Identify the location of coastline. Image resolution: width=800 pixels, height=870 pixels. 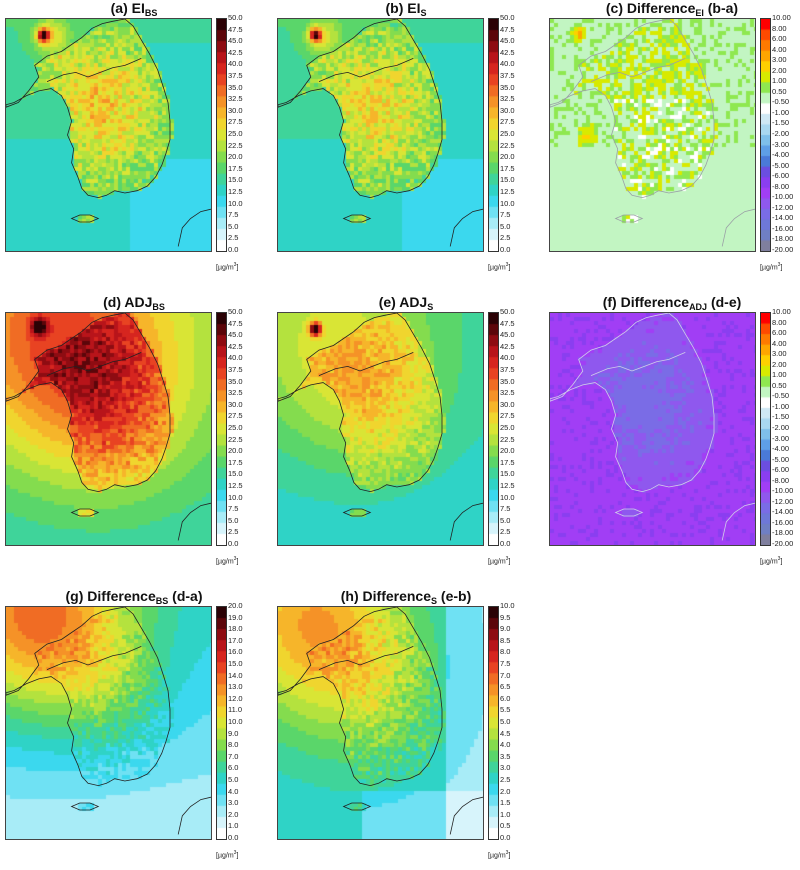
(632, 403).